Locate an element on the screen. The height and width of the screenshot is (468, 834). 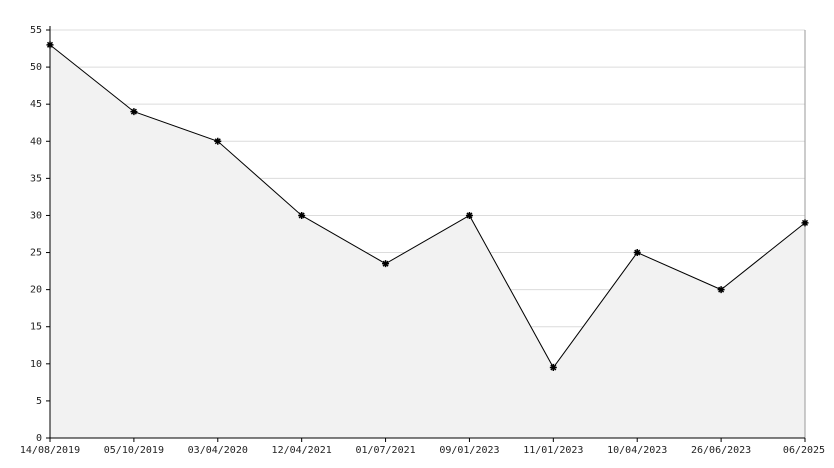
x-tick-label: 09/01/2023 is located at coordinates (469, 450).